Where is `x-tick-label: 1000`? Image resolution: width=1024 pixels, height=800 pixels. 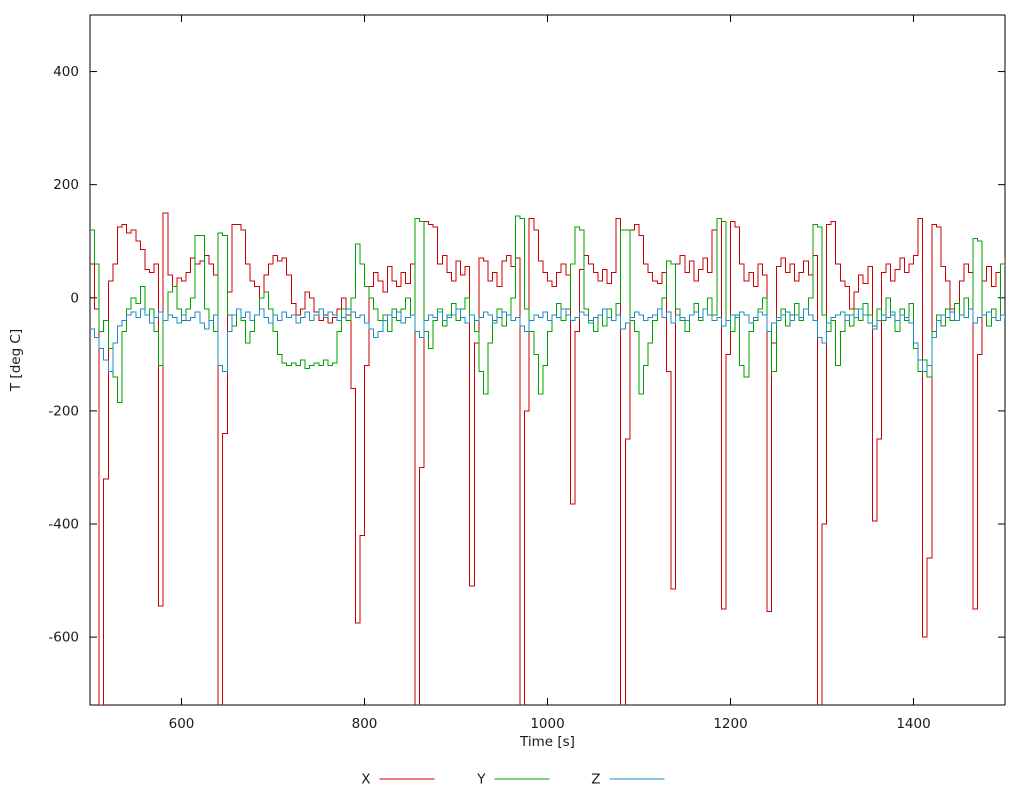
x-tick-label: 1000 is located at coordinates (547, 724).